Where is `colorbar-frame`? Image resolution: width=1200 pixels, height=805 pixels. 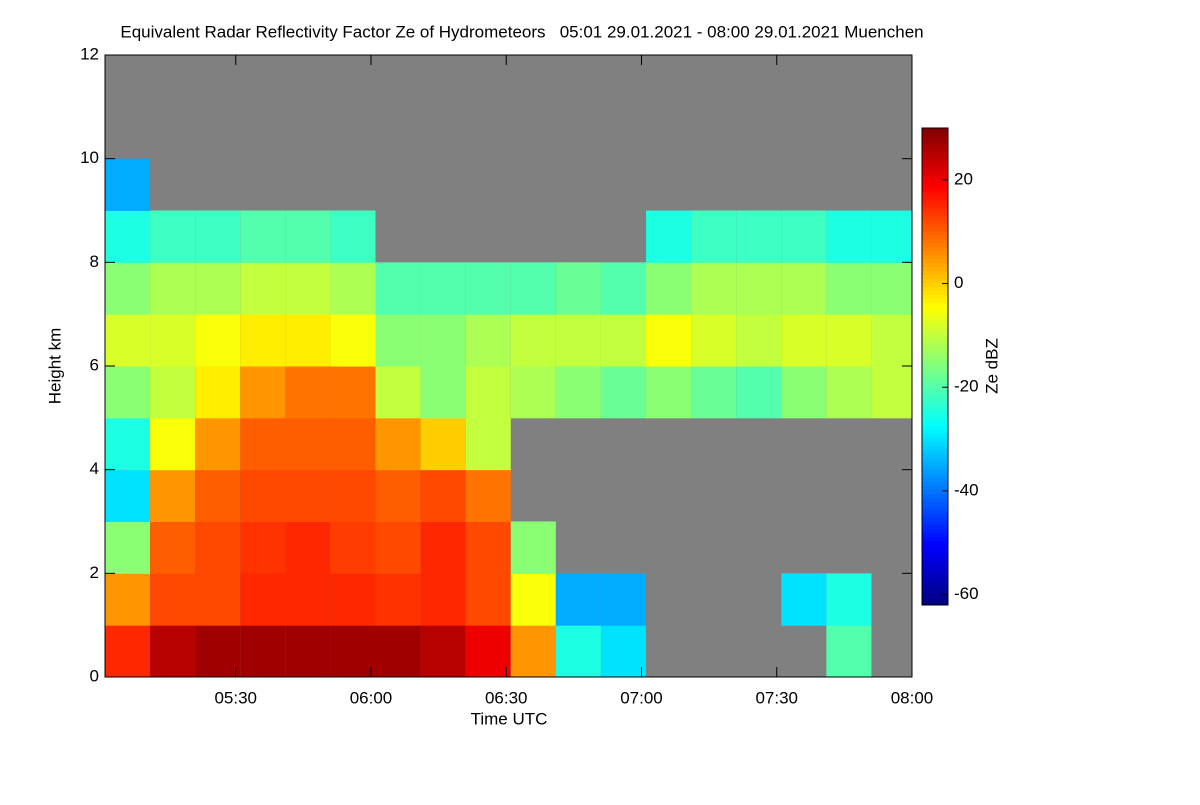 colorbar-frame is located at coordinates (935, 366).